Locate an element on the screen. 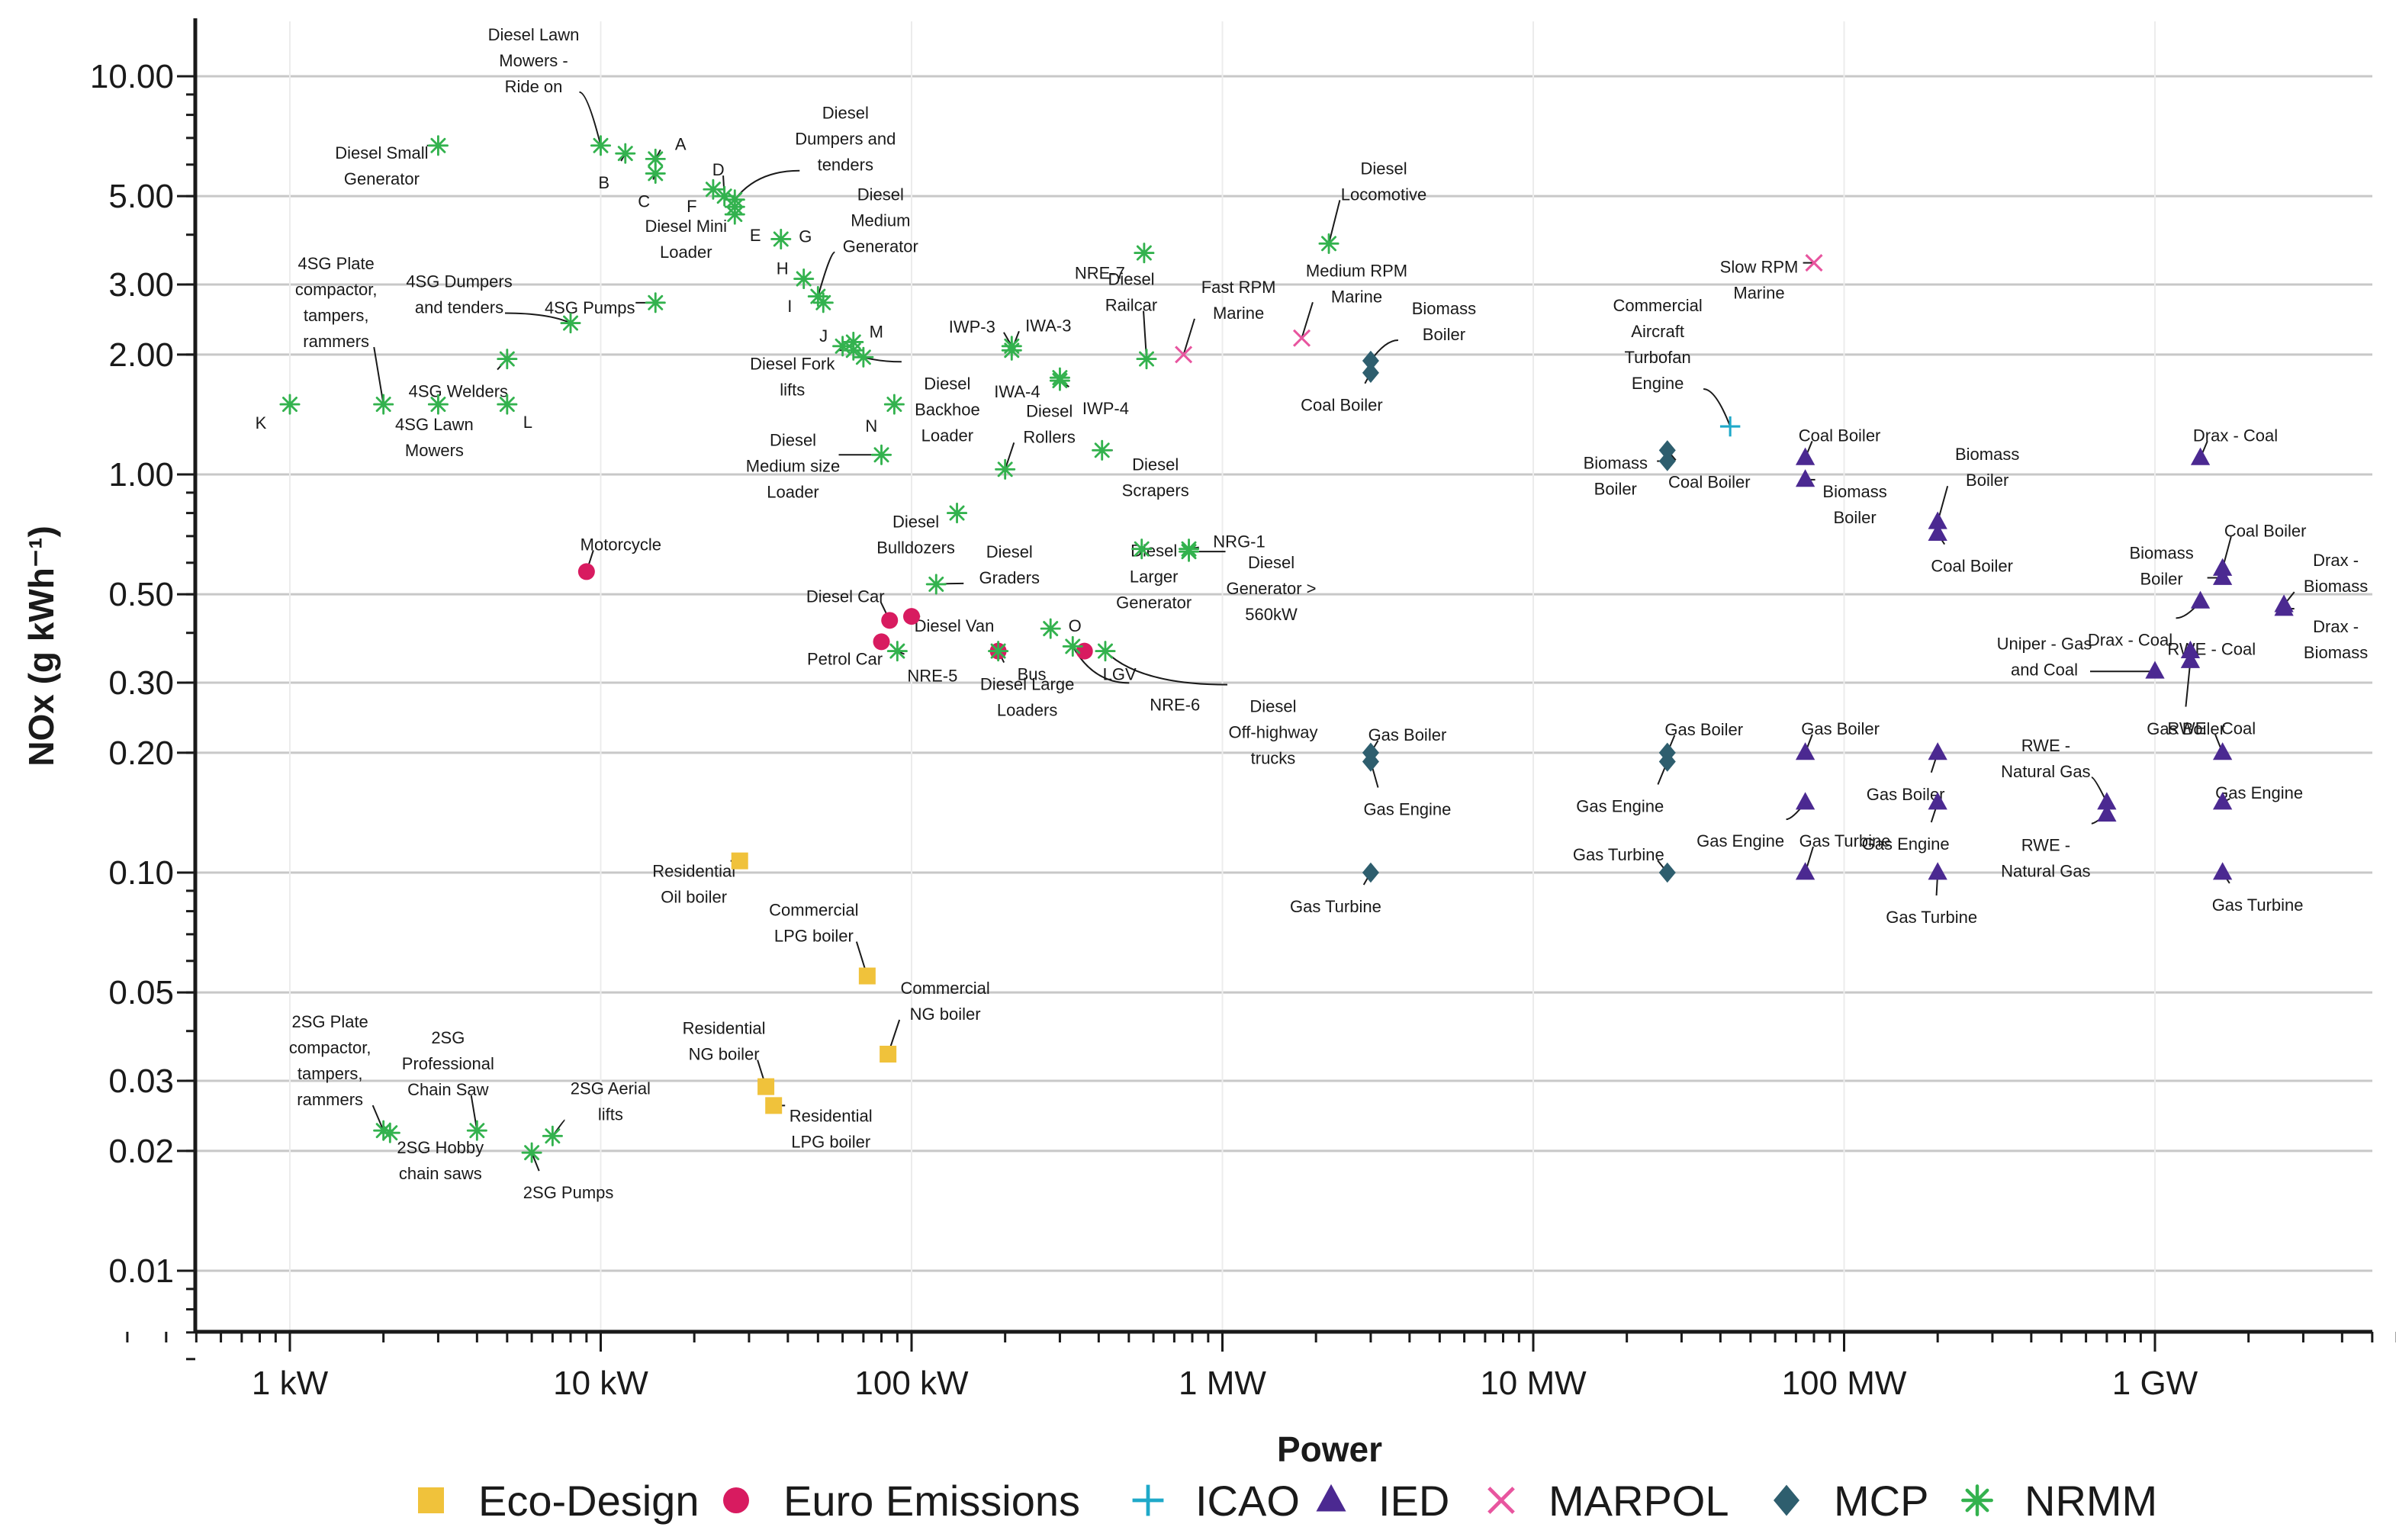  point-label: NRE-5 is located at coordinates (932, 676).